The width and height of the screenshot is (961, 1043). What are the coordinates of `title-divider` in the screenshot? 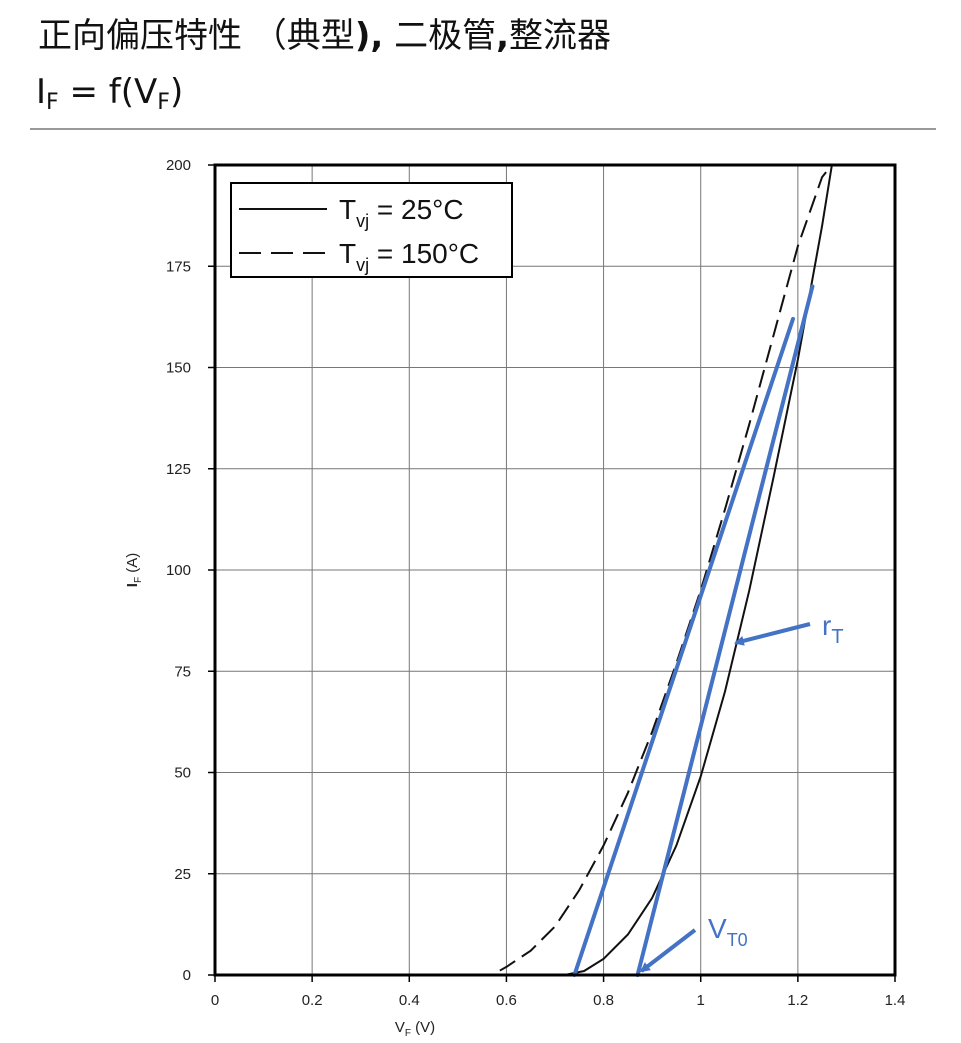 It's located at (483, 129).